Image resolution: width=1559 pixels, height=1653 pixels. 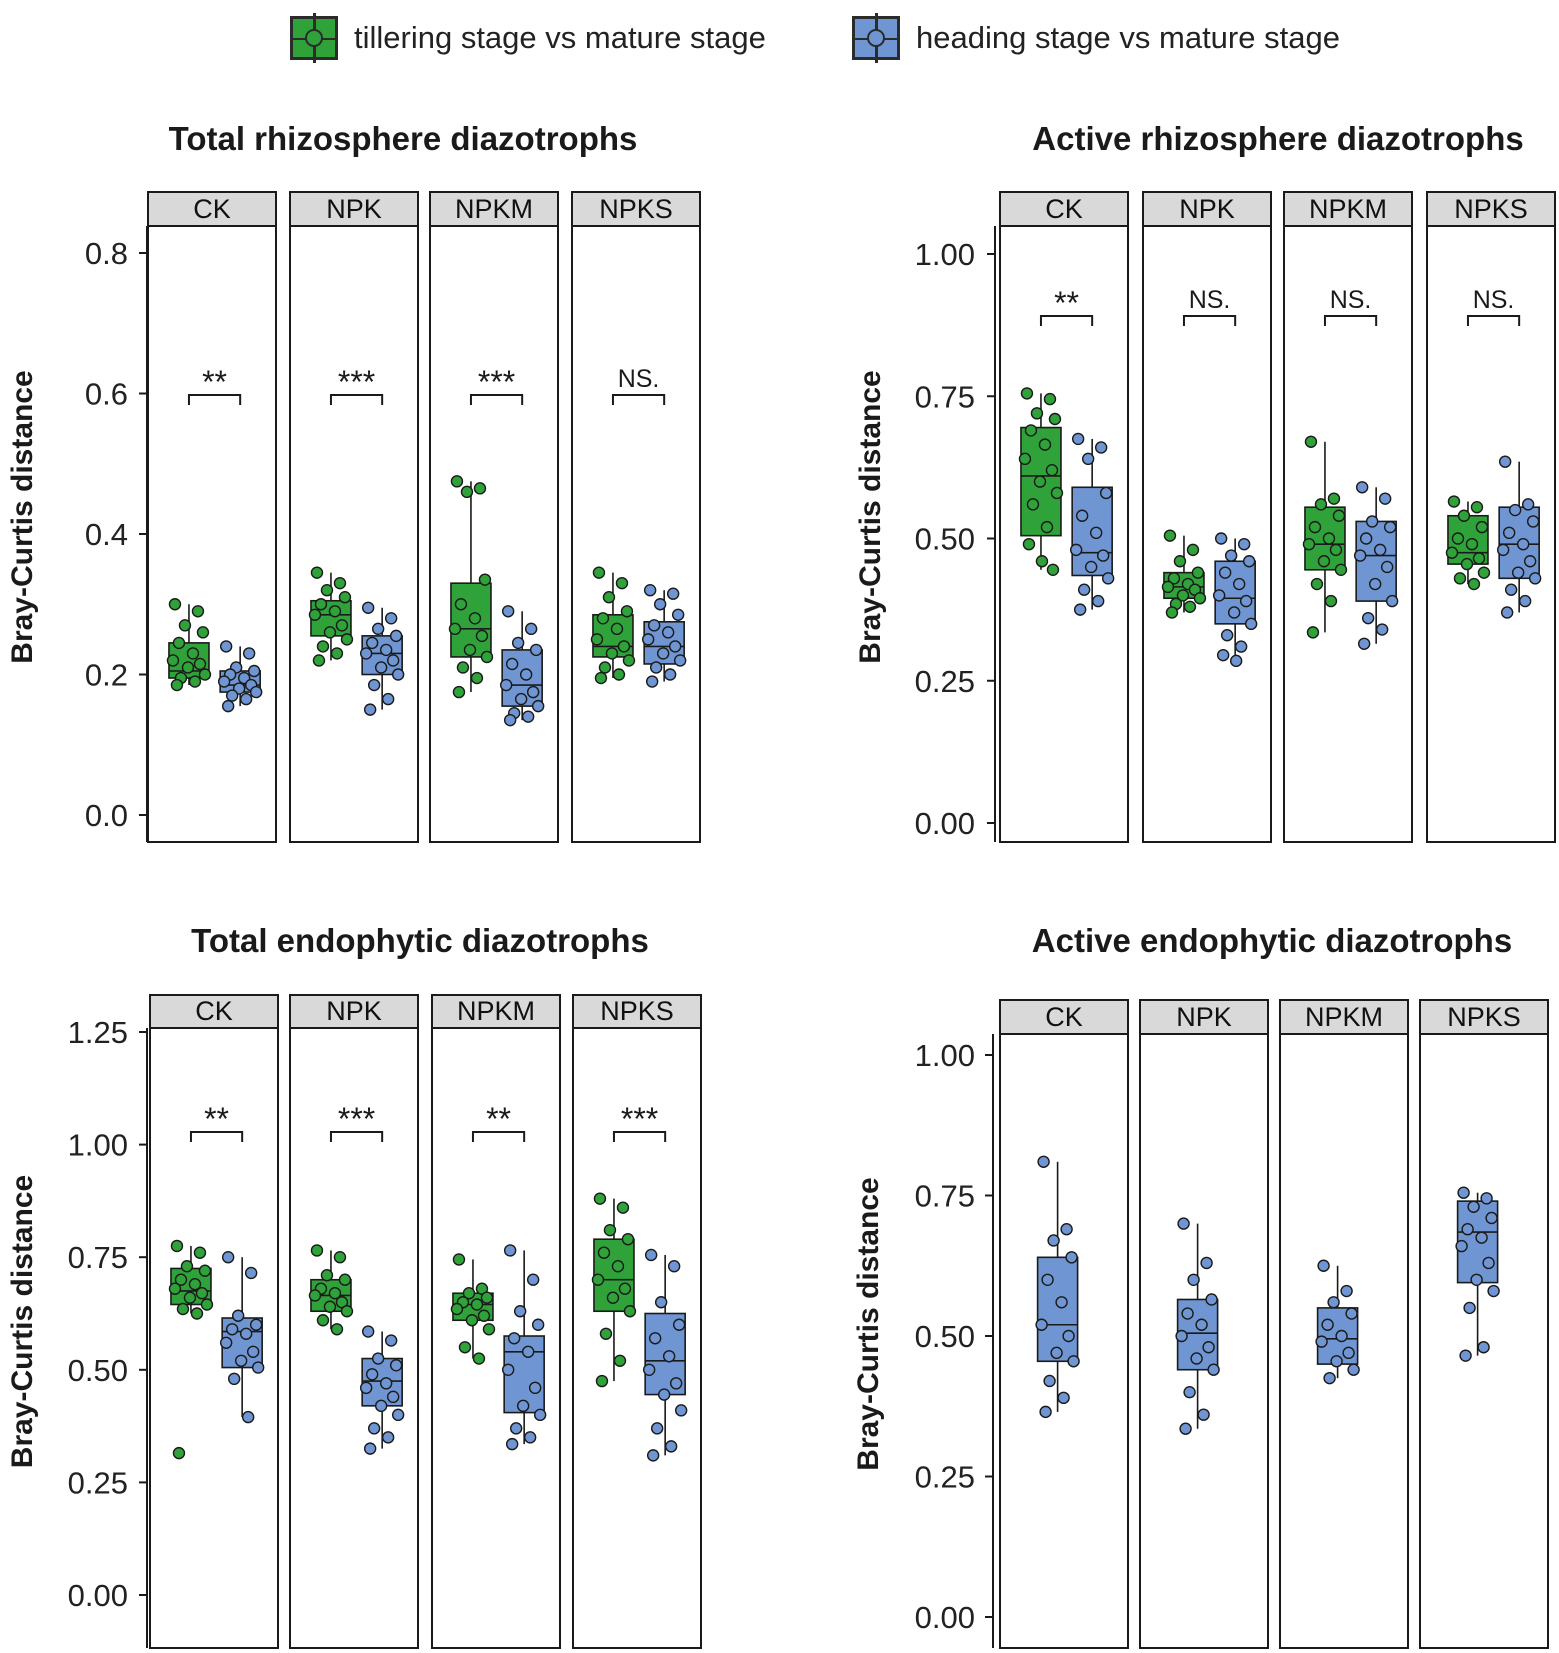 What do you see at coordinates (528, 38) in the screenshot?
I see `legend-item-tillering: tillering stage vs mature stage` at bounding box center [528, 38].